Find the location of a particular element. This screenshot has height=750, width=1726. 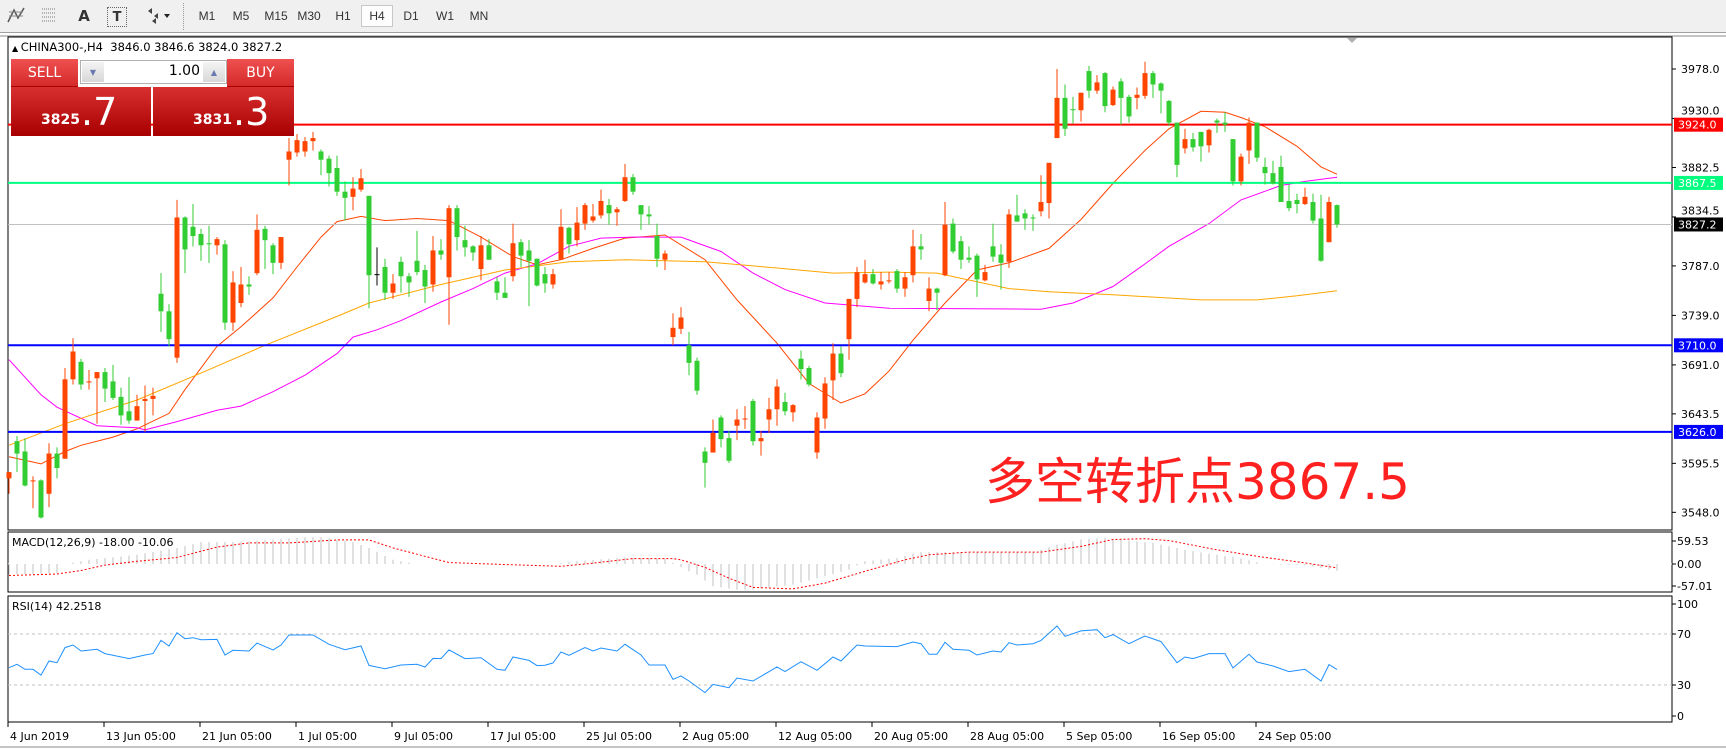

timeframe-m1: M1 is located at coordinates (207, 16).